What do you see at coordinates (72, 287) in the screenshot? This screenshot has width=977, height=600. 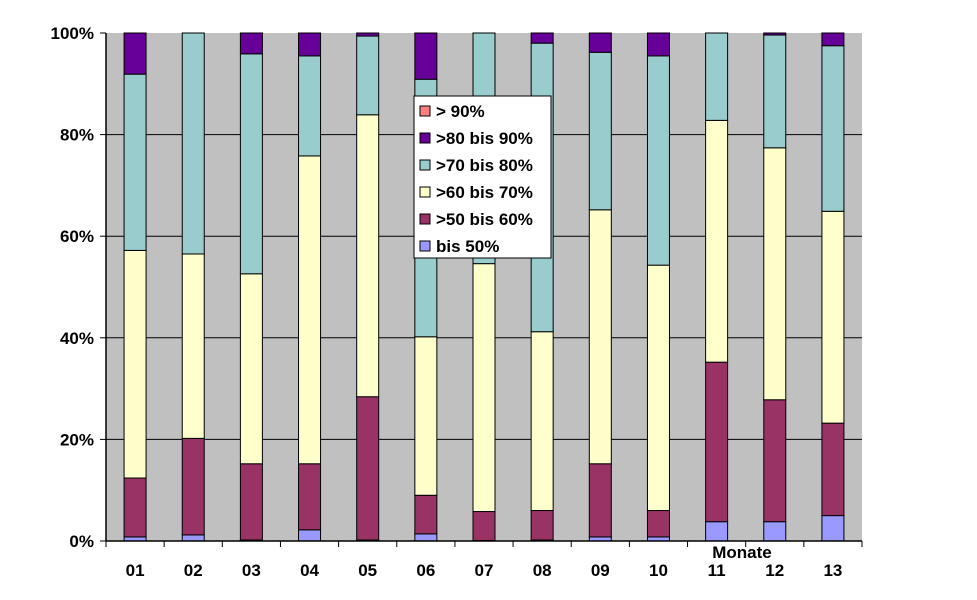 I see `y-tick-labels: 0% 20% 40% 60% 80% 100%` at bounding box center [72, 287].